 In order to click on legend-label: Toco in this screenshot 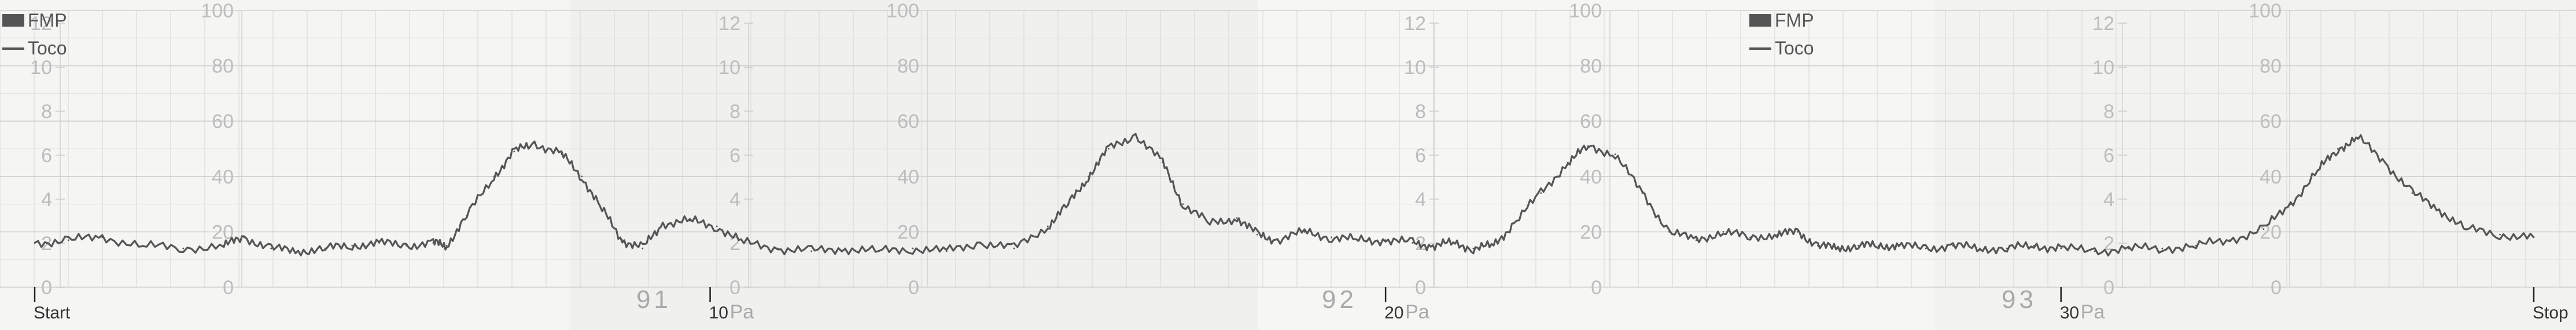, I will do `click(47, 48)`.